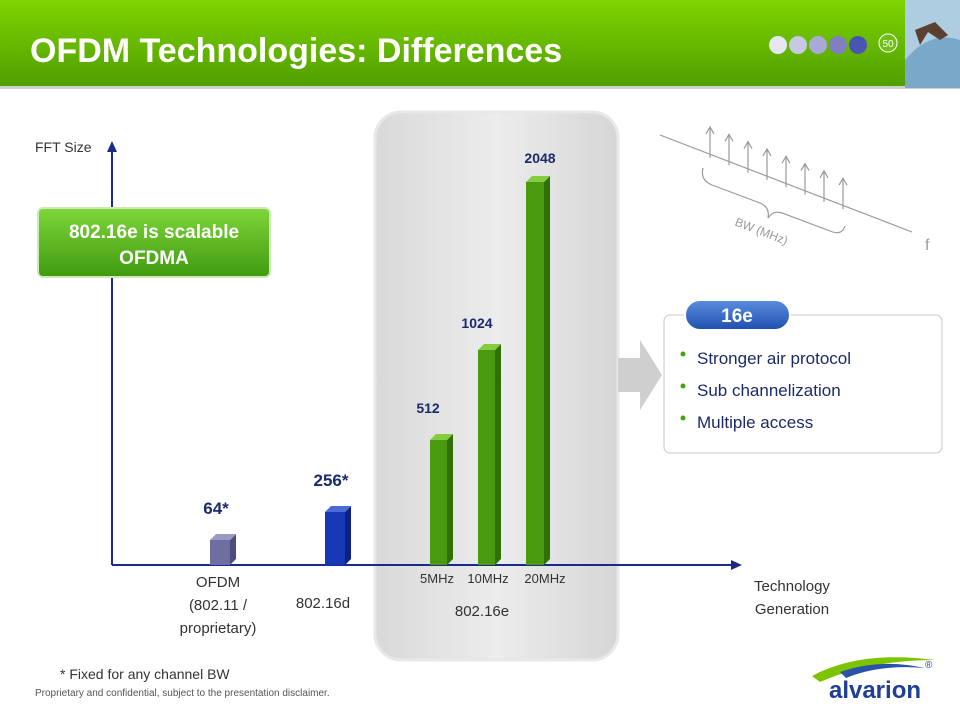  What do you see at coordinates (544, 578) in the screenshot?
I see `bandwidth-label: 20MHz` at bounding box center [544, 578].